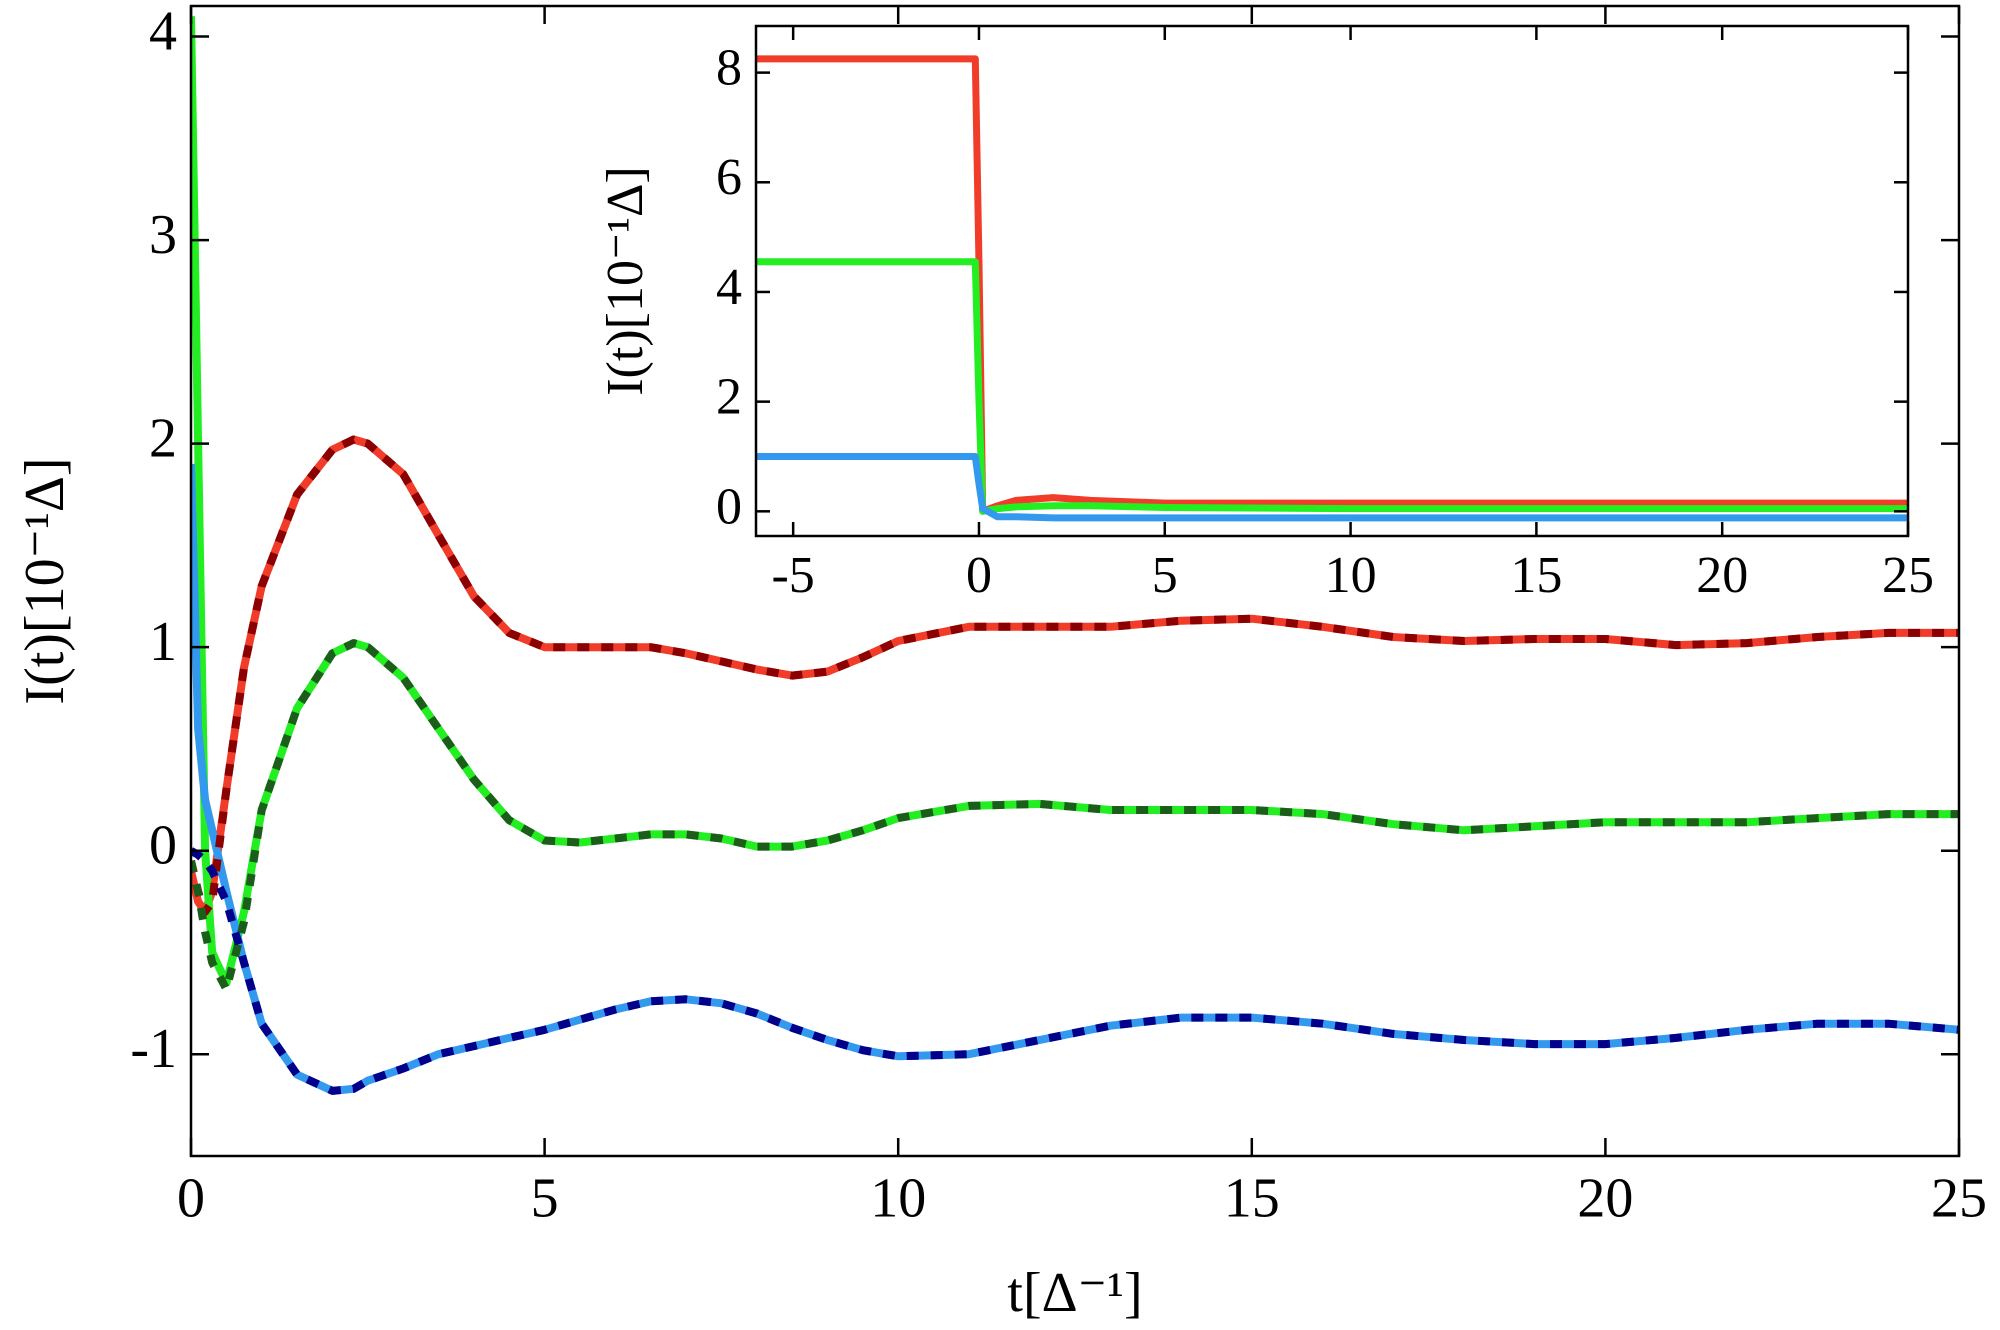  What do you see at coordinates (1074, 1293) in the screenshot?
I see `x-axis-label: t[Δ⁻¹]` at bounding box center [1074, 1293].